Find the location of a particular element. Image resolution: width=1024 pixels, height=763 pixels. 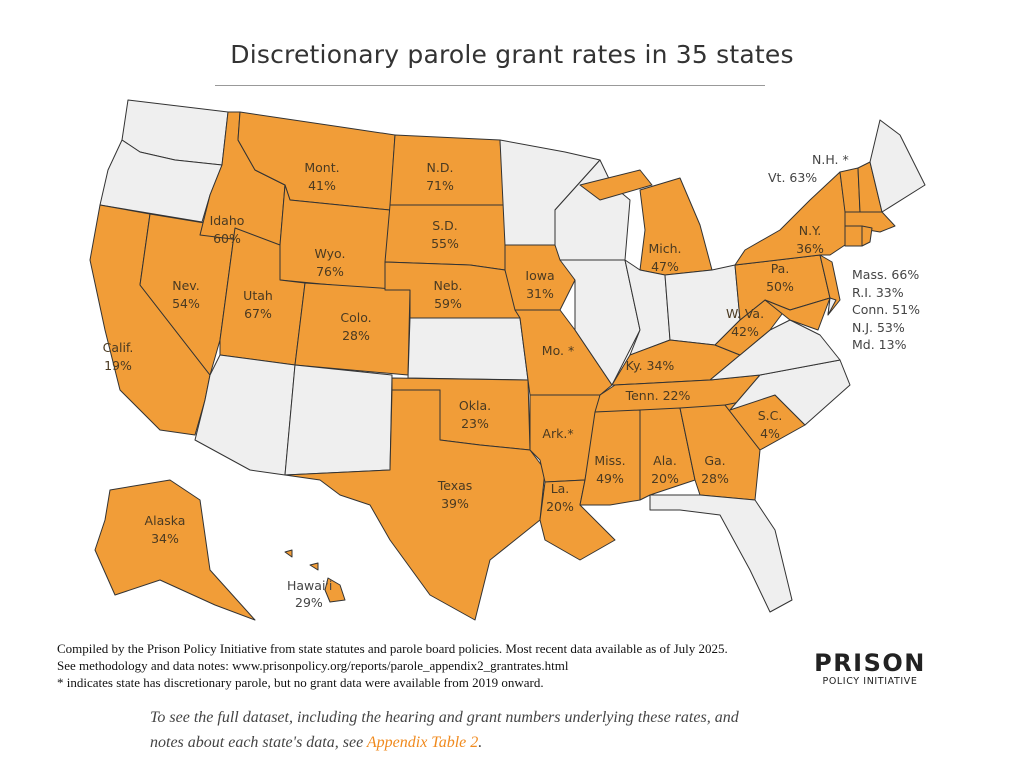

state-label-id: Idaho 60% is located at coordinates (227, 229).